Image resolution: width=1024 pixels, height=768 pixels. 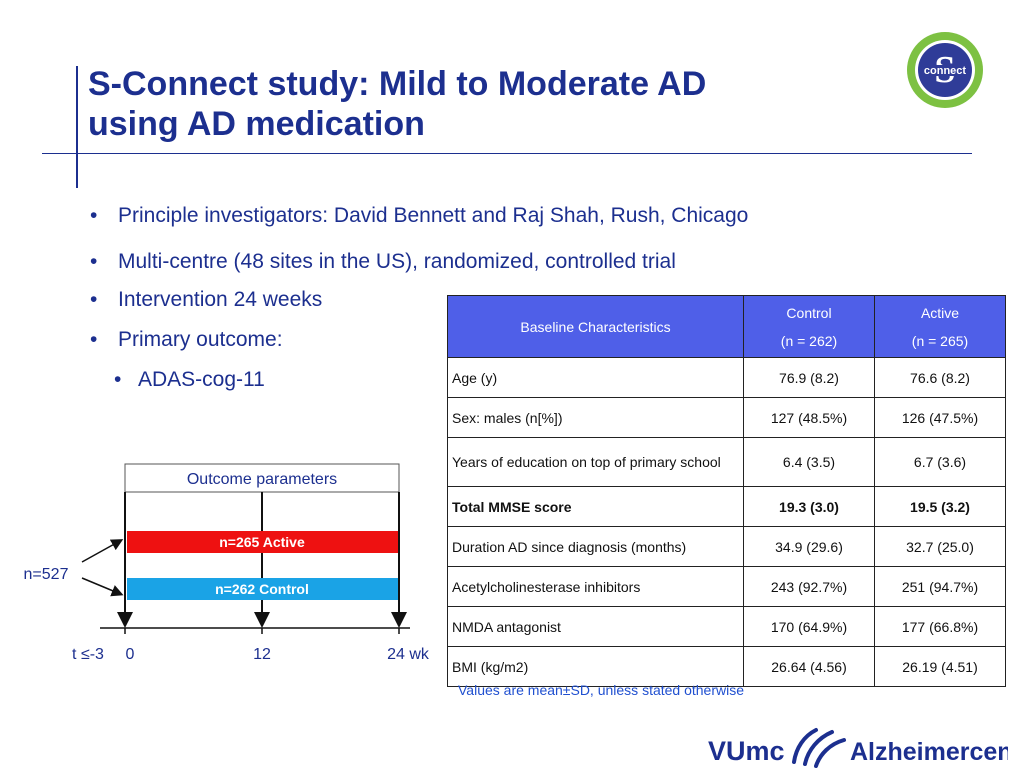 I want to click on vumc-text: VUmc, so click(x=746, y=751).